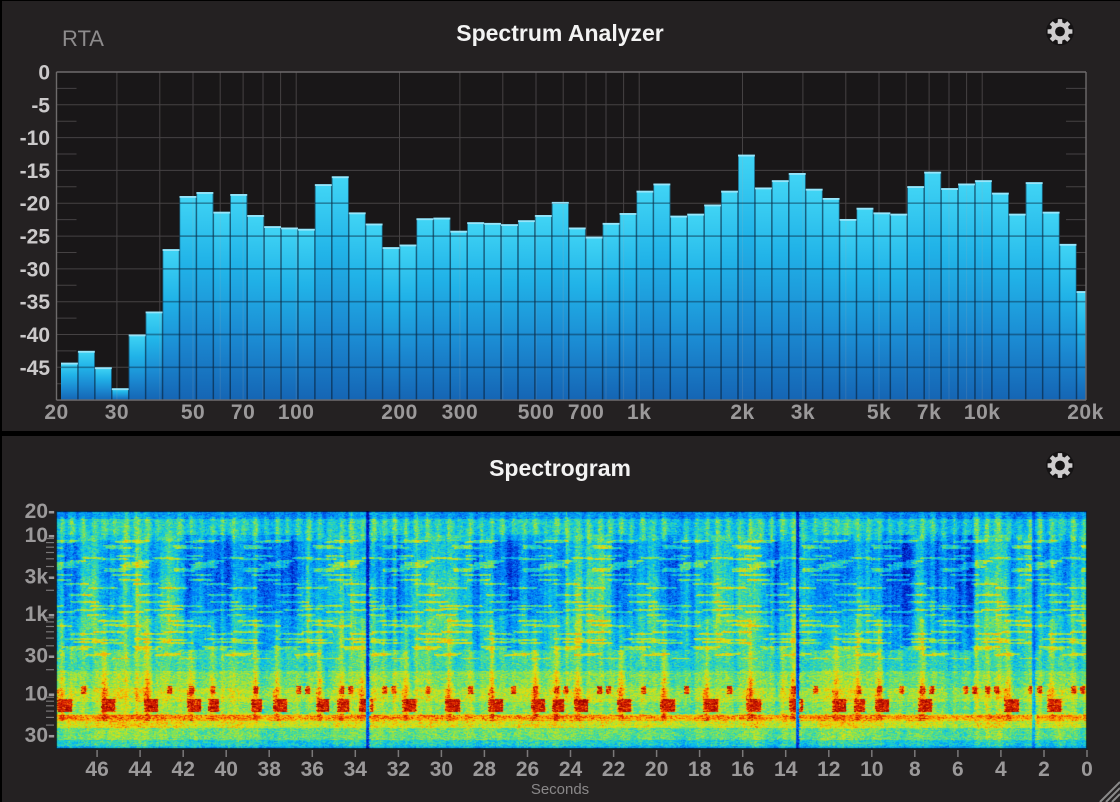 This screenshot has height=802, width=1120. What do you see at coordinates (571, 769) in the screenshot?
I see `svg-text: 24` at bounding box center [571, 769].